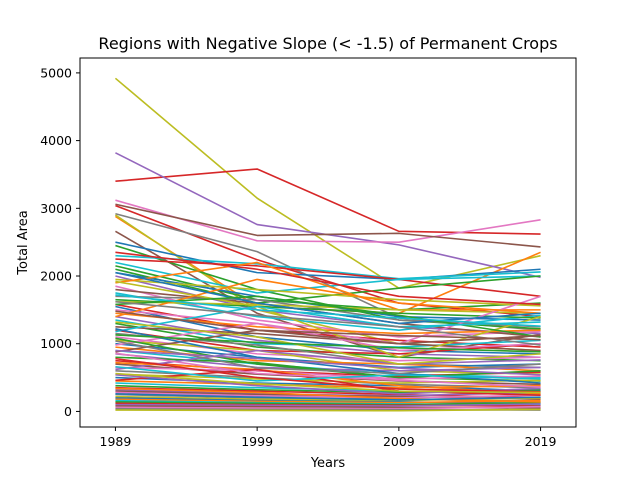  I want to click on y-tick-label: 1000, so click(56, 343).